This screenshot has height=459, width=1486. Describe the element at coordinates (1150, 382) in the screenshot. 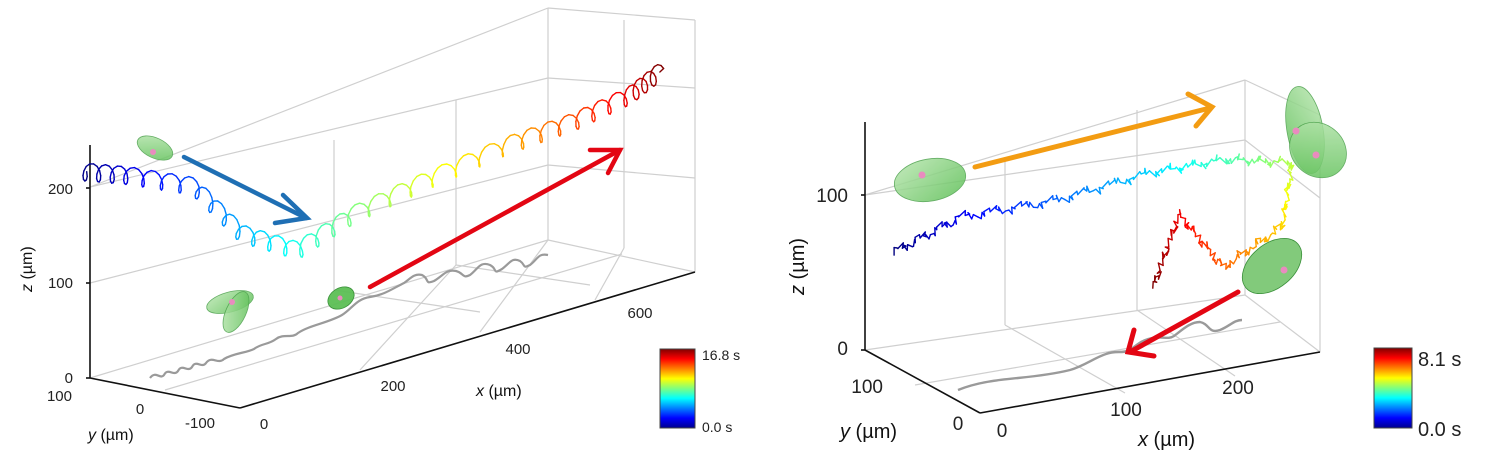

I see `right-x-axis` at that location.